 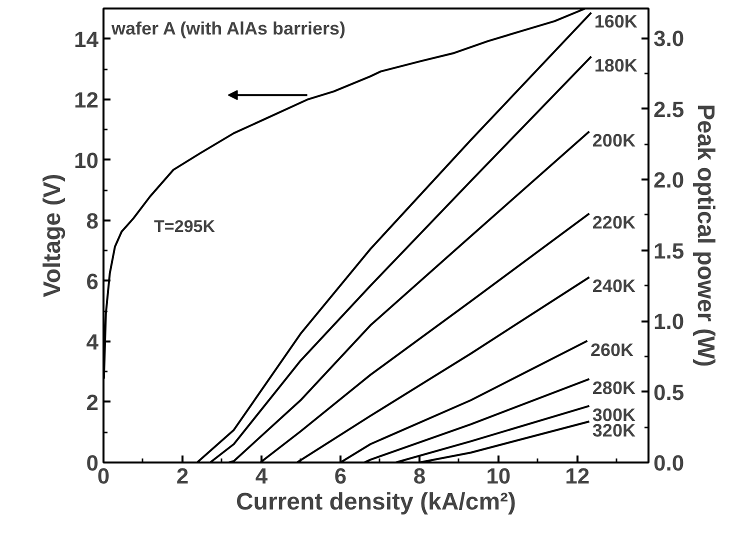 I want to click on x-tick-label: 8, so click(x=419, y=476).